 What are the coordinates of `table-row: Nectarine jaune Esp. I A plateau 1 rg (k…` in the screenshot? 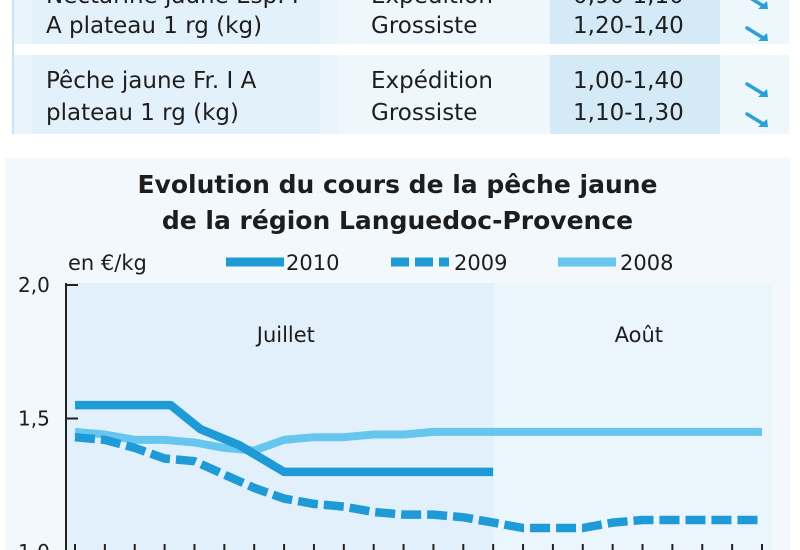 It's located at (401, 22).